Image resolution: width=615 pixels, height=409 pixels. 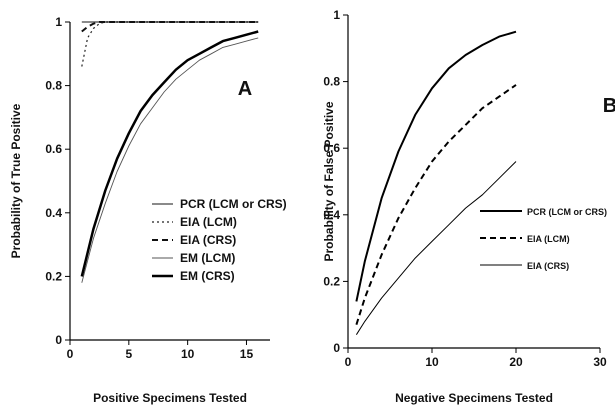 I want to click on x-axis-title: Negative Specimens Tested, so click(x=474, y=398).